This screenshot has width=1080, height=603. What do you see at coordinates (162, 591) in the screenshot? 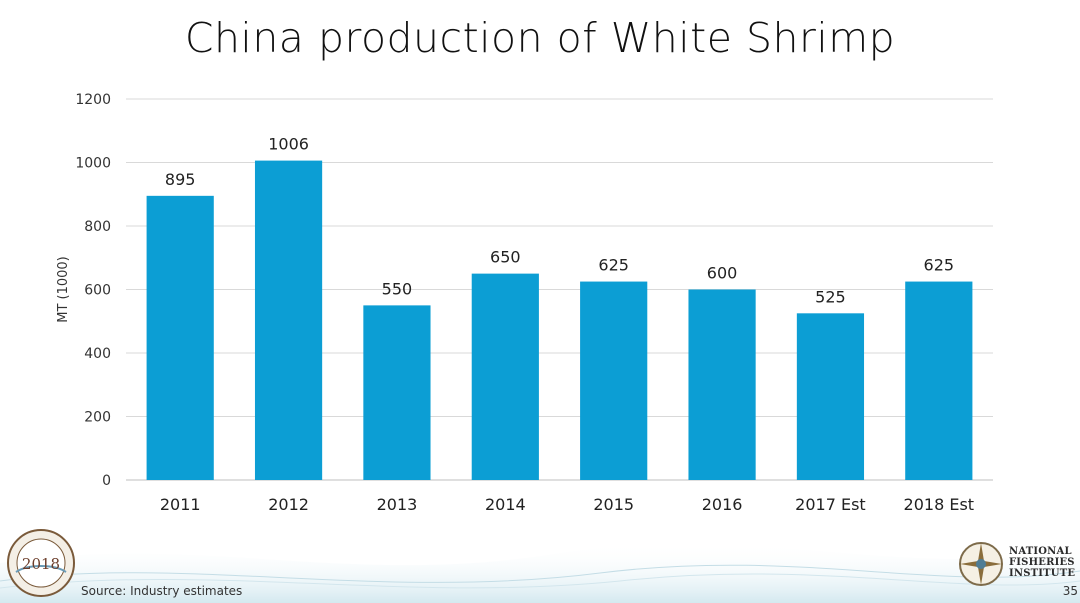
I see `source-note: Source: Industry estimates` at bounding box center [162, 591].